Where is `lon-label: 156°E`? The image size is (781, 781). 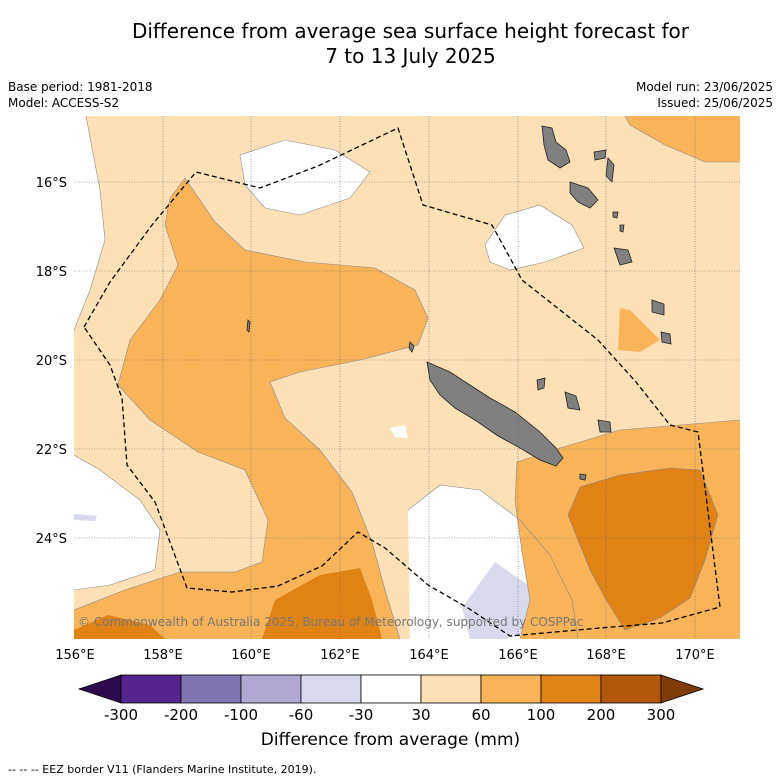
lon-label: 156°E is located at coordinates (75, 655).